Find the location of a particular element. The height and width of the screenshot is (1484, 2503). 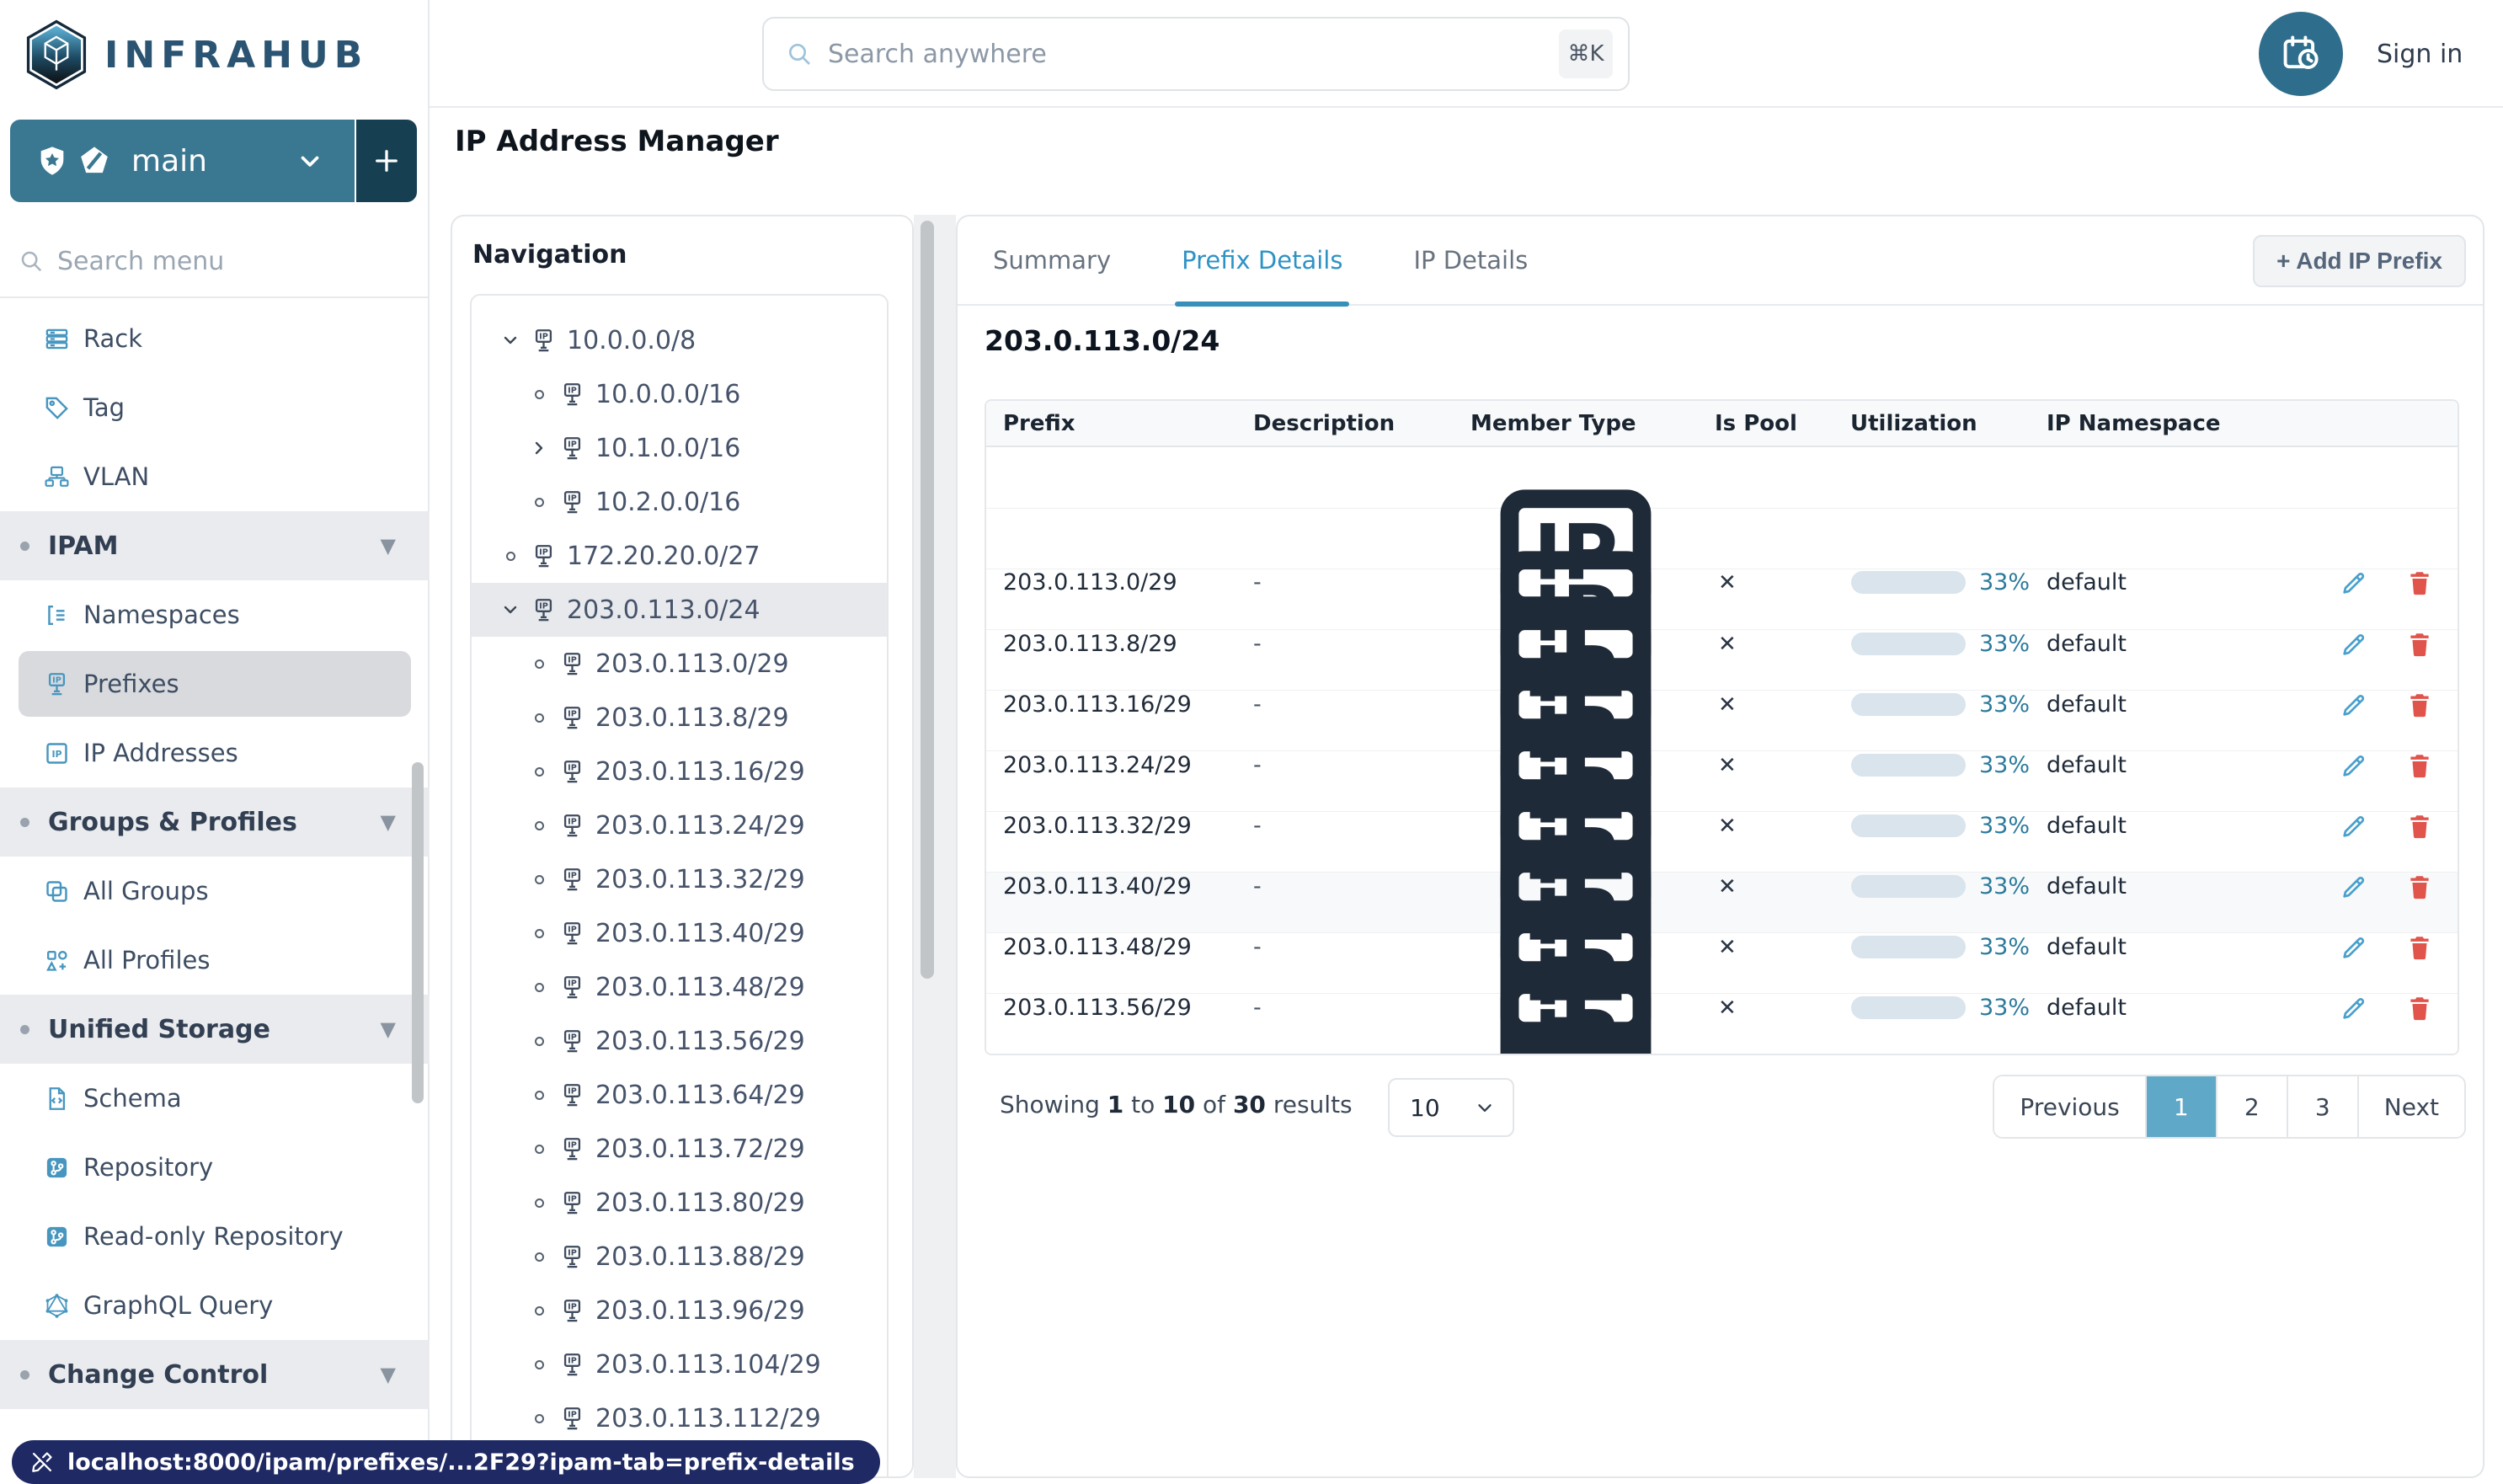

global-search: ⌘K is located at coordinates (1196, 54).